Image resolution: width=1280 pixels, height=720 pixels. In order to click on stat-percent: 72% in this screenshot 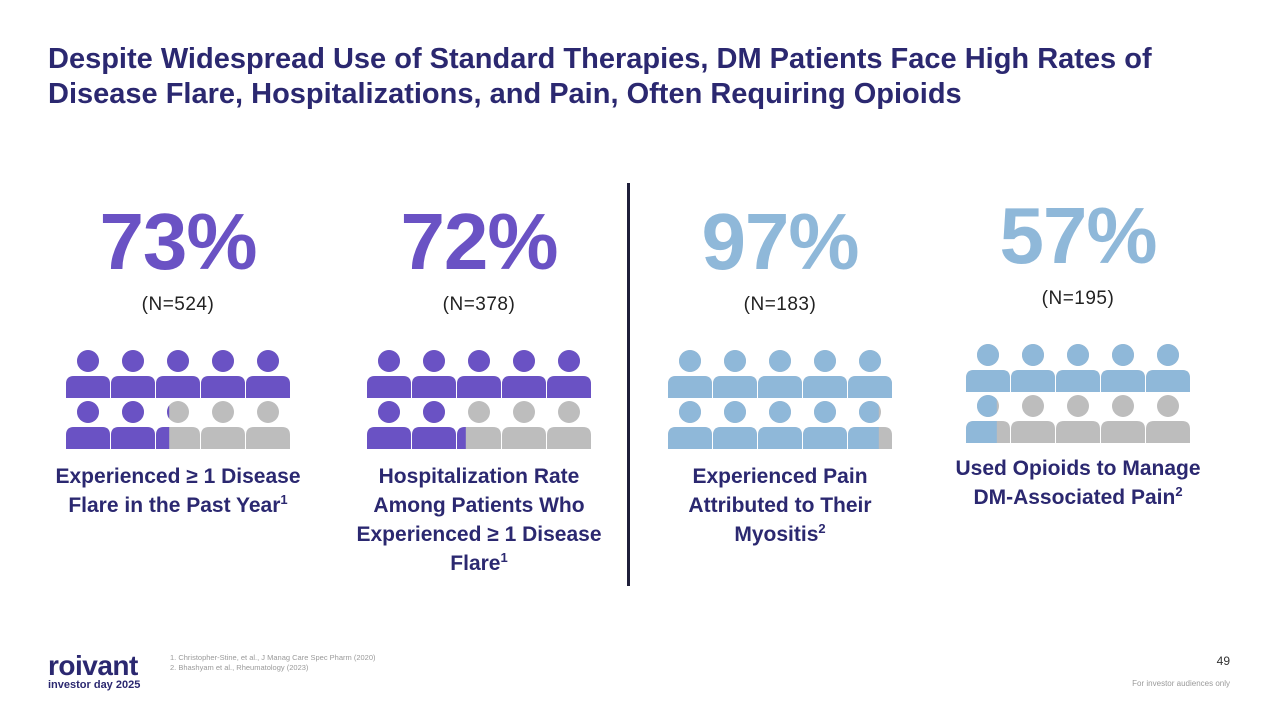, I will do `click(479, 241)`.